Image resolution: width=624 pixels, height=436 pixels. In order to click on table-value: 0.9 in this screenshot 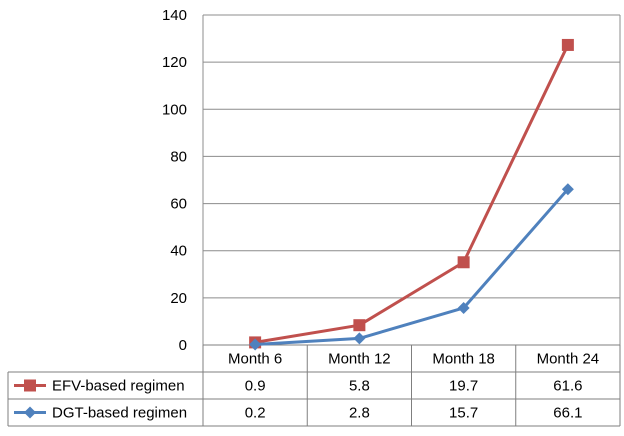, I will do `click(255, 386)`.